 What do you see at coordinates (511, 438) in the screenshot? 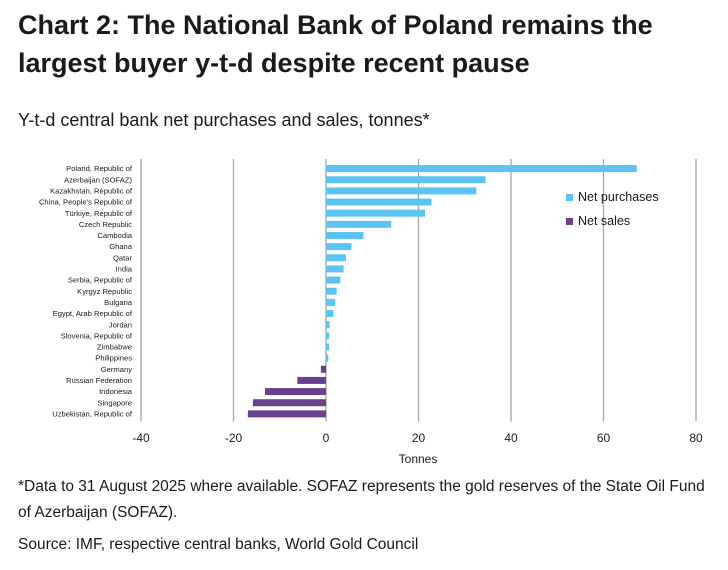
I see `x-tick-label: 40` at bounding box center [511, 438].